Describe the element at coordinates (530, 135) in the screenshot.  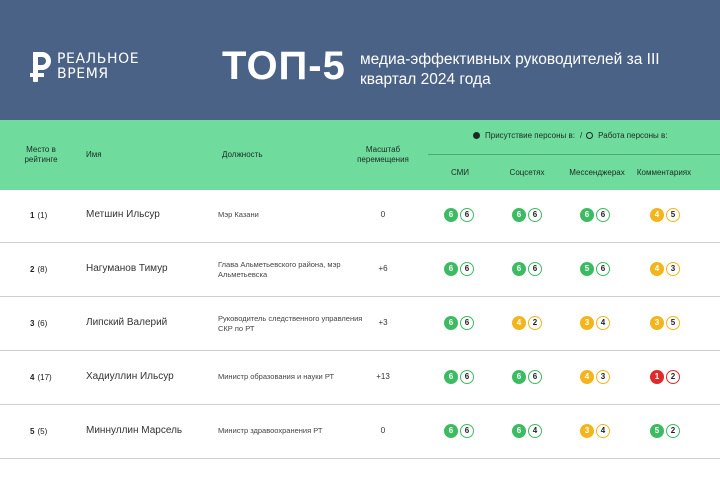
I see `legend-presence-label: Присутствие персоны в:` at that location.